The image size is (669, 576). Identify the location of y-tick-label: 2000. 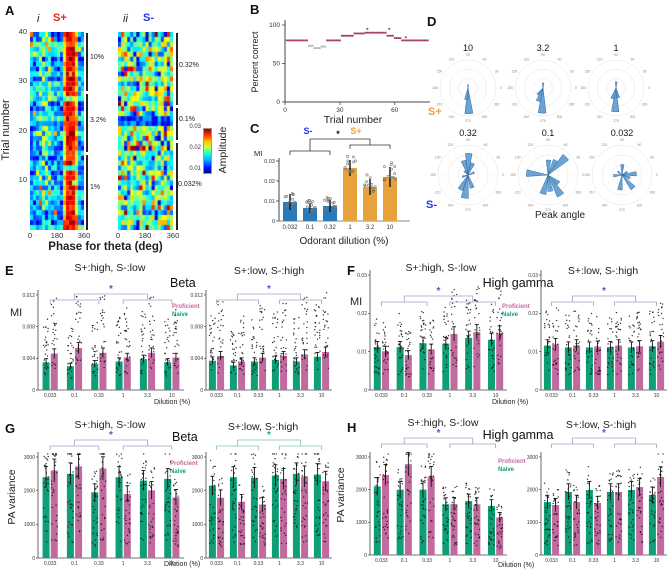
(361, 490).